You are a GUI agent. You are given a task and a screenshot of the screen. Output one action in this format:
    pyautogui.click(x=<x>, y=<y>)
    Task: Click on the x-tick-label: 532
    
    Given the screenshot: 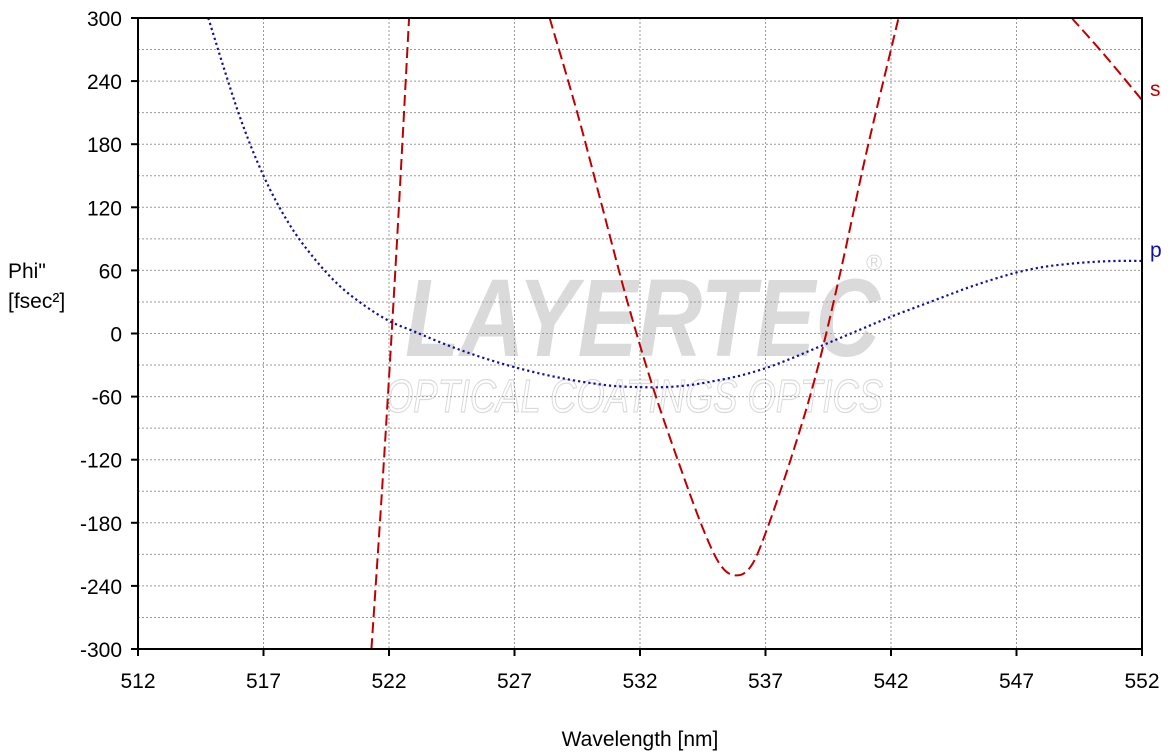 What is the action you would take?
    pyautogui.click(x=639, y=681)
    